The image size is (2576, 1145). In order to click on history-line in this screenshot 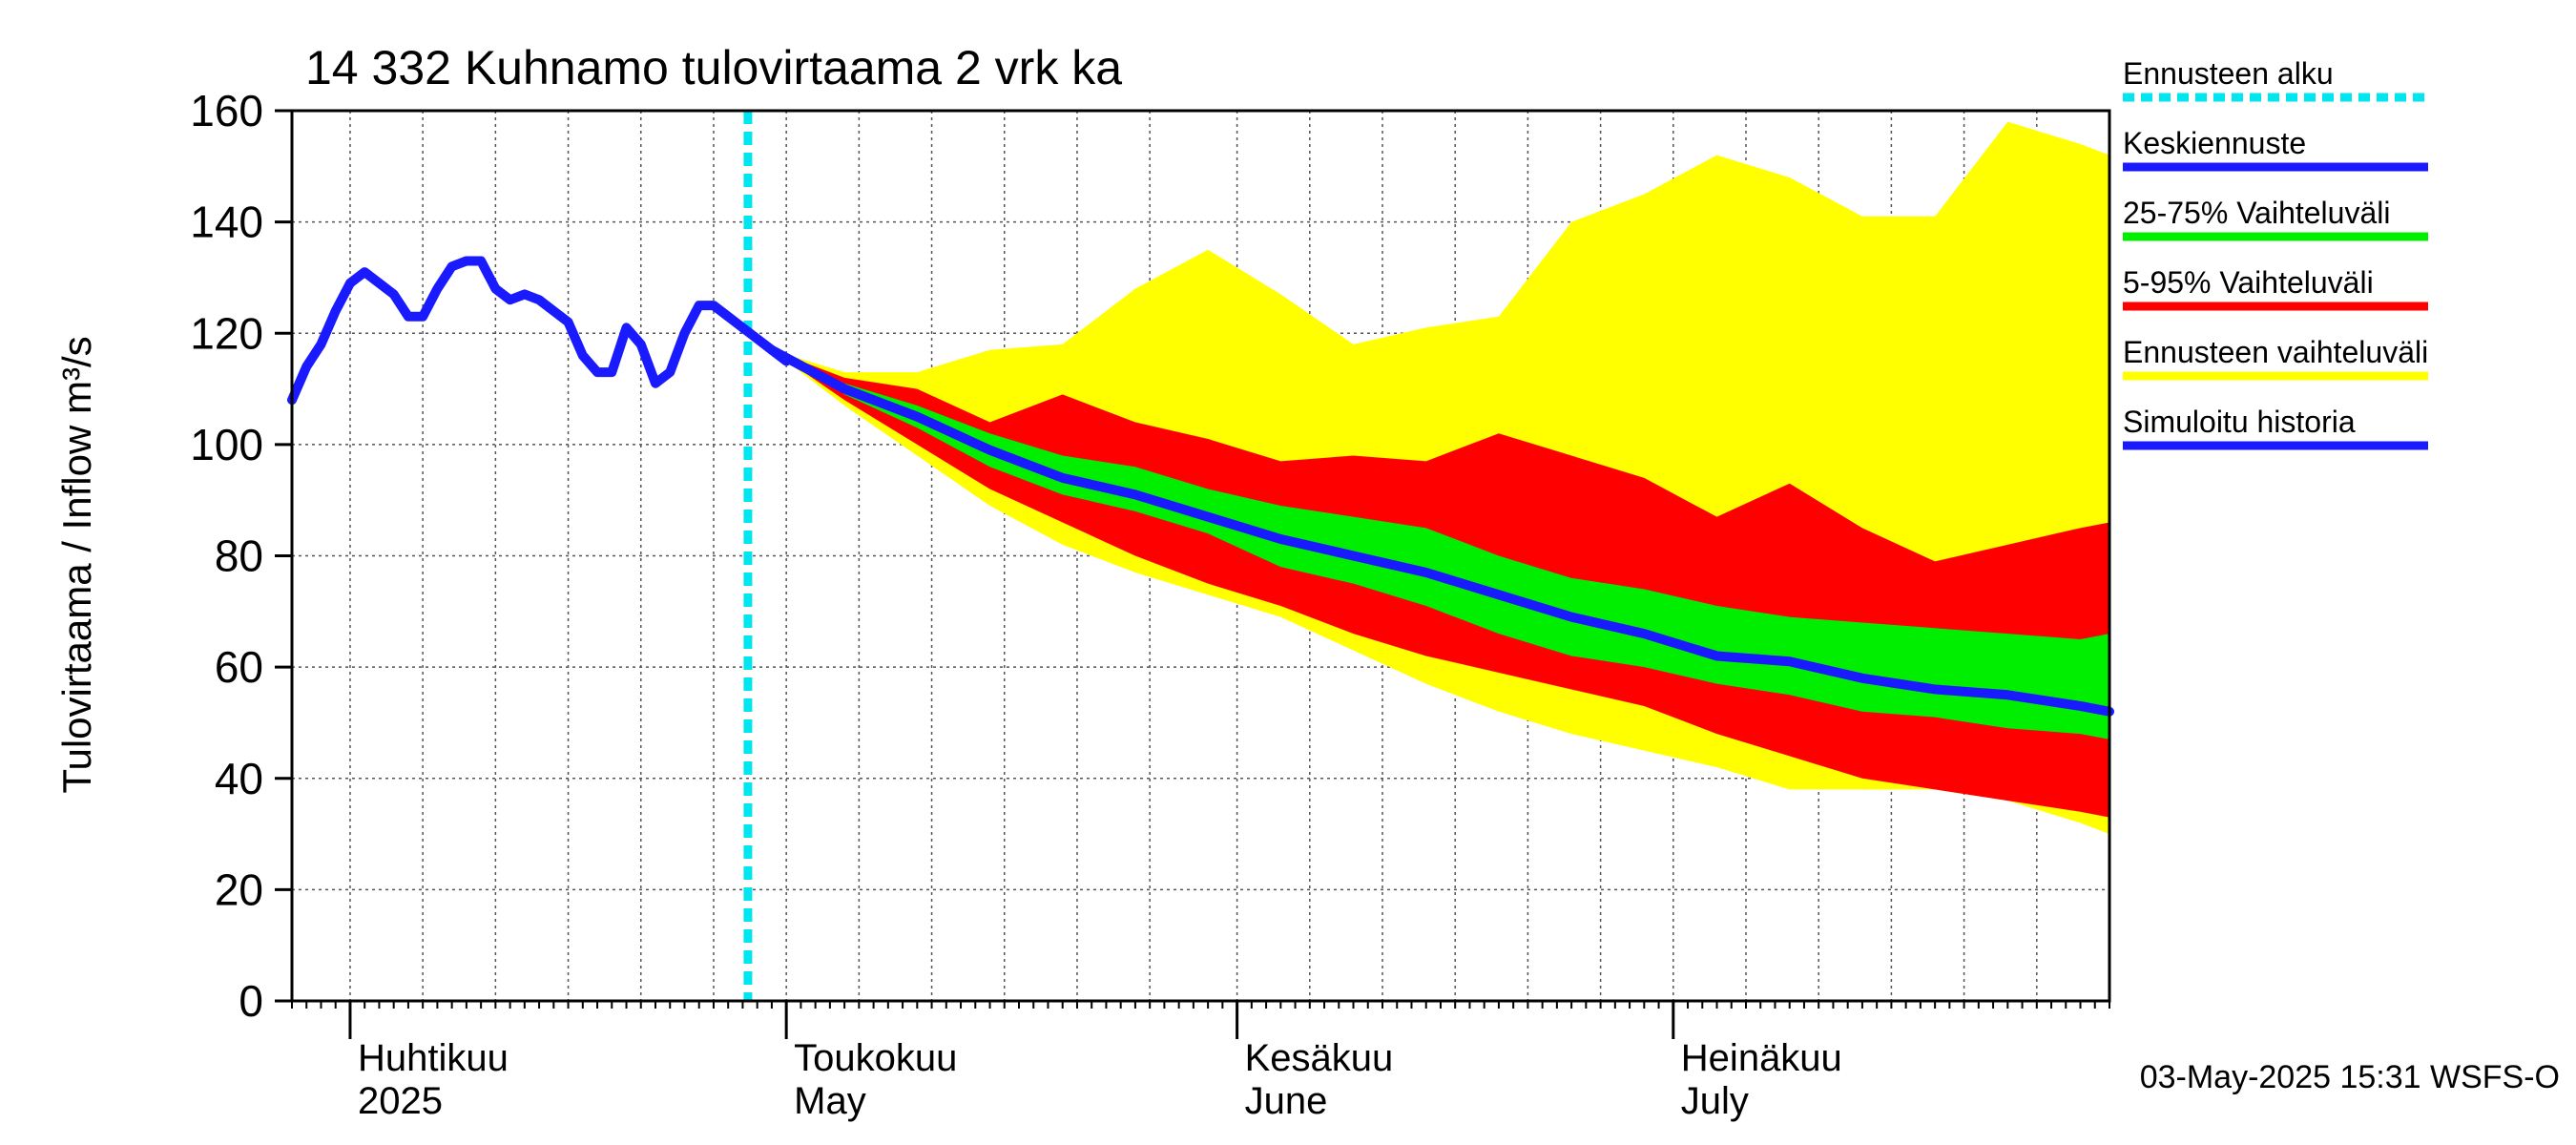, I will do `click(539, 331)`.